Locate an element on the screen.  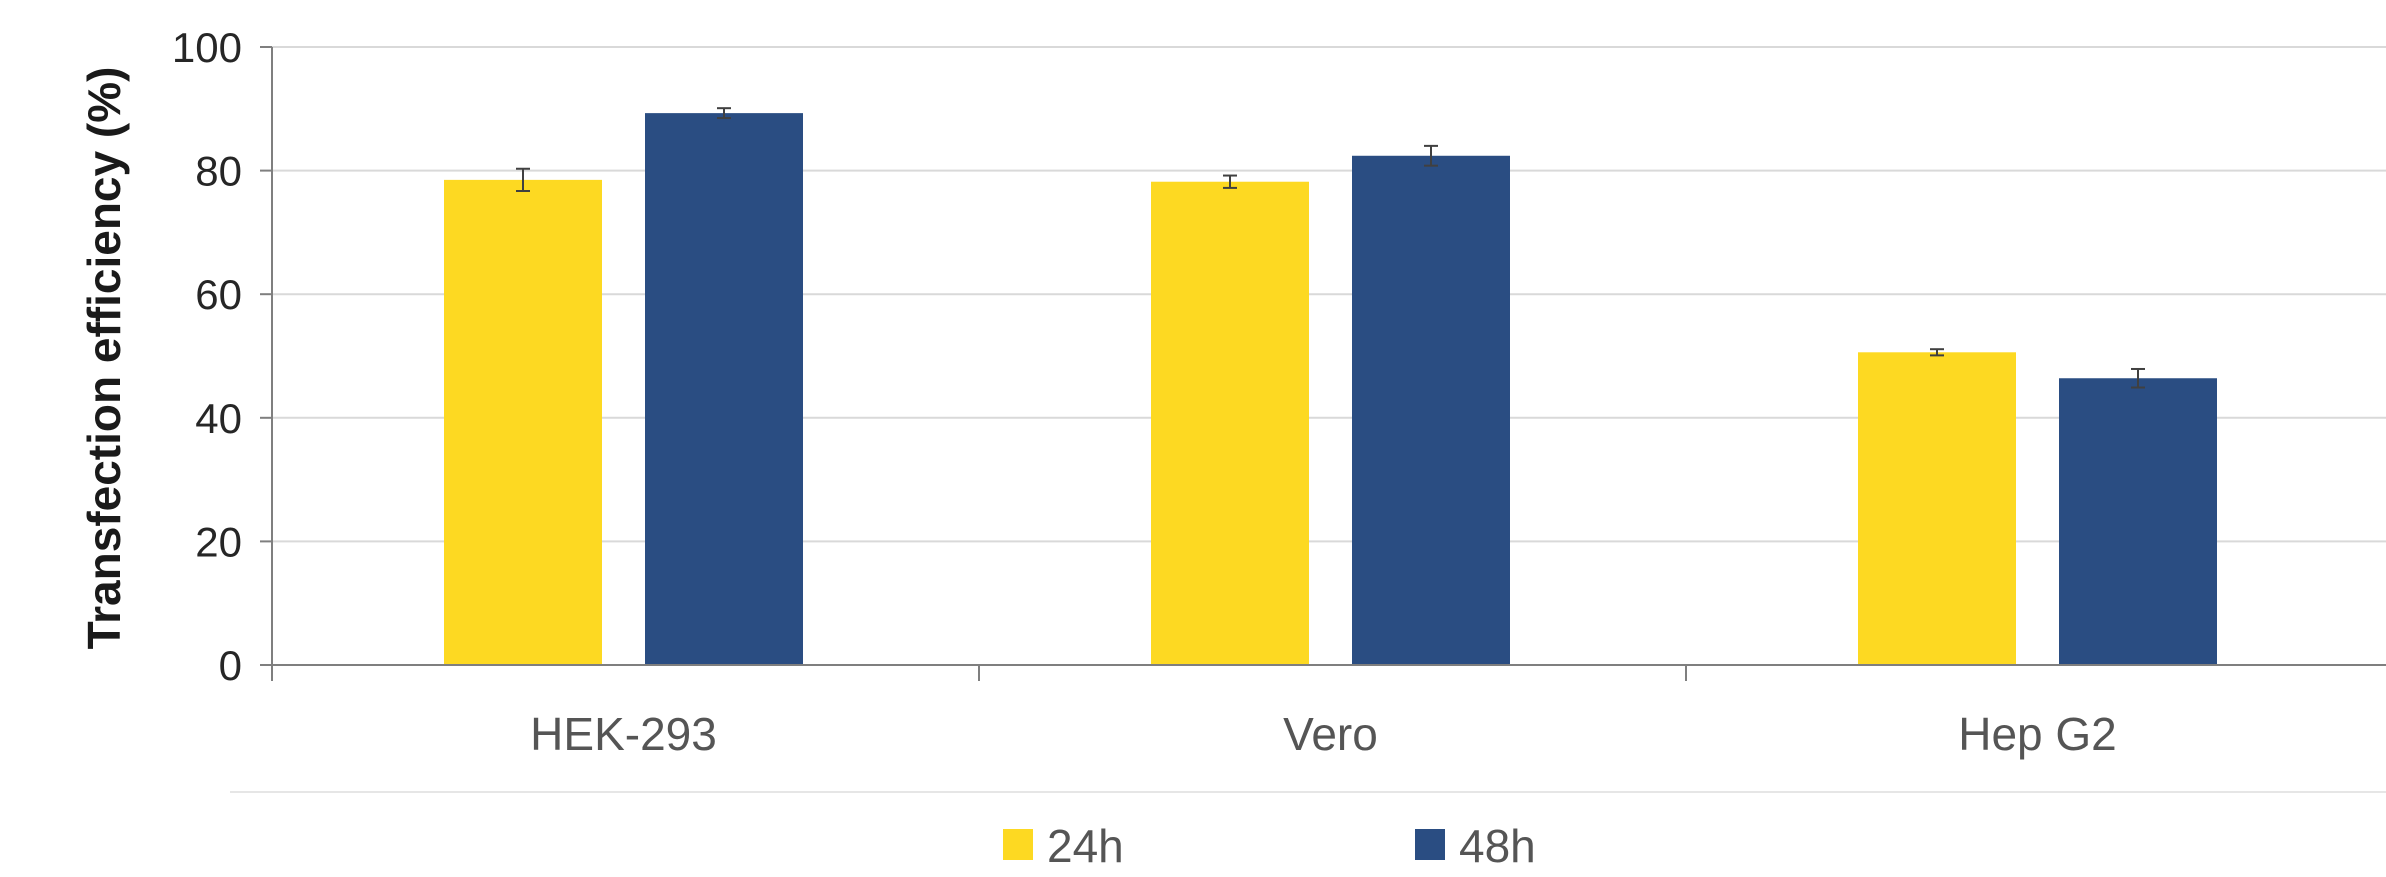
legend-label-24h: 24h is located at coordinates (1085, 846).